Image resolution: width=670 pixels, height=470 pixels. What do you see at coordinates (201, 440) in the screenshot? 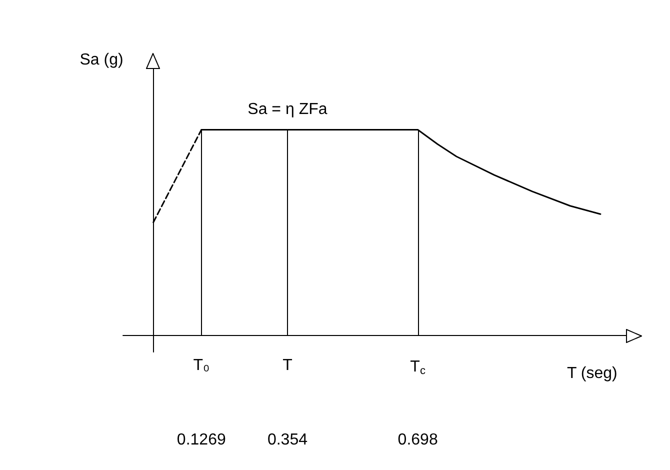
I see `x-tick-label: 0.1269` at bounding box center [201, 440].